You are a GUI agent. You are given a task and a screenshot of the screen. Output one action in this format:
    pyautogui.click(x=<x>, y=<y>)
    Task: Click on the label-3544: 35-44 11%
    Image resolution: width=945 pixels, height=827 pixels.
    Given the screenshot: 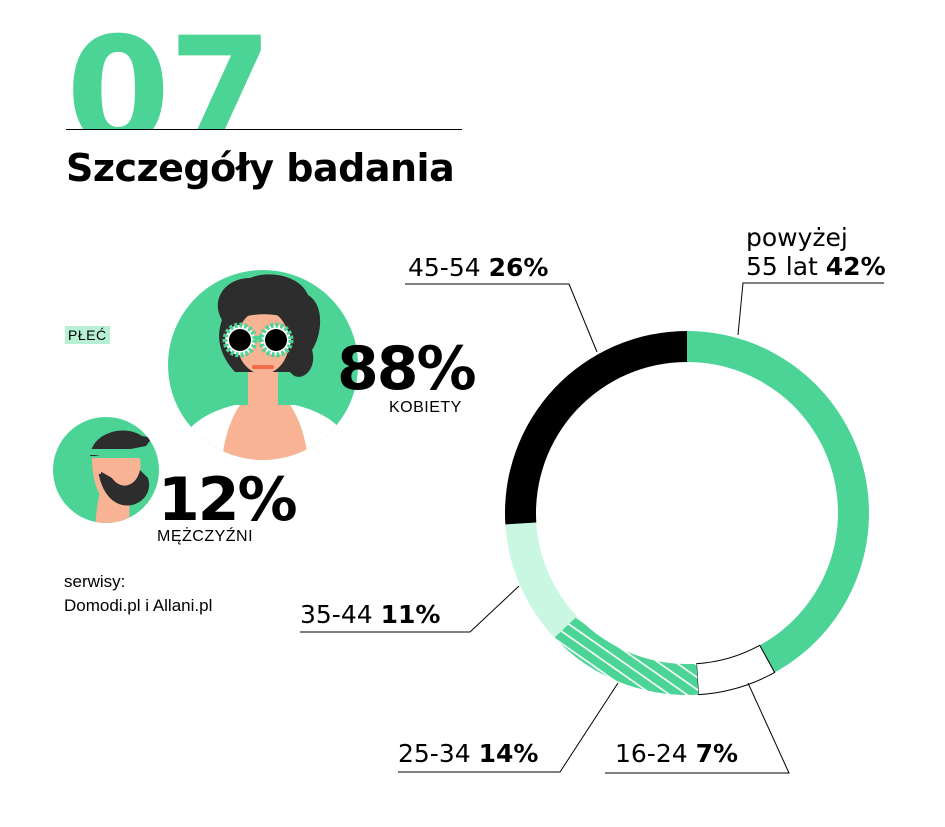 What is the action you would take?
    pyautogui.click(x=370, y=615)
    